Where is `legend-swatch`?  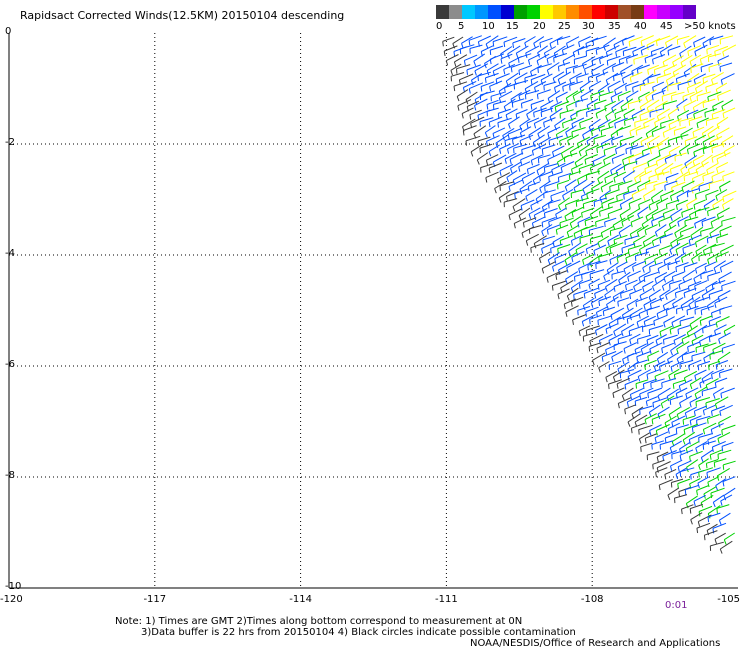
legend-swatch is located at coordinates (572, 12).